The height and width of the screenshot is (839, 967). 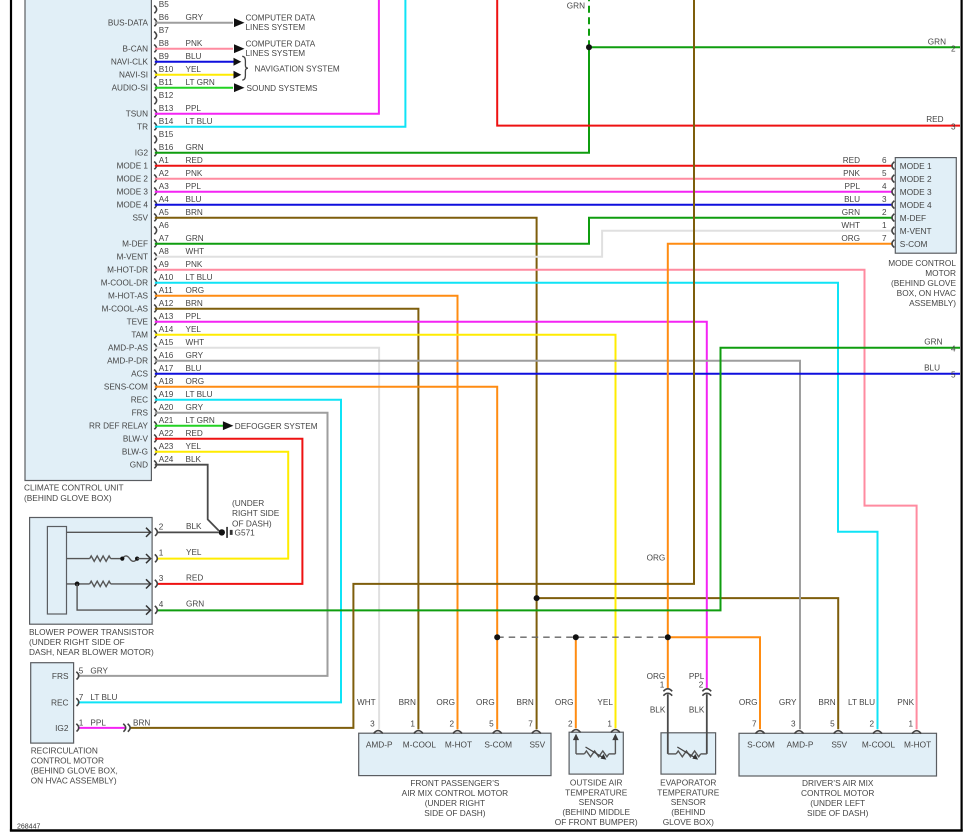 I want to click on svg-text: BLOWER POWER TRANSISTOR, so click(x=91, y=632).